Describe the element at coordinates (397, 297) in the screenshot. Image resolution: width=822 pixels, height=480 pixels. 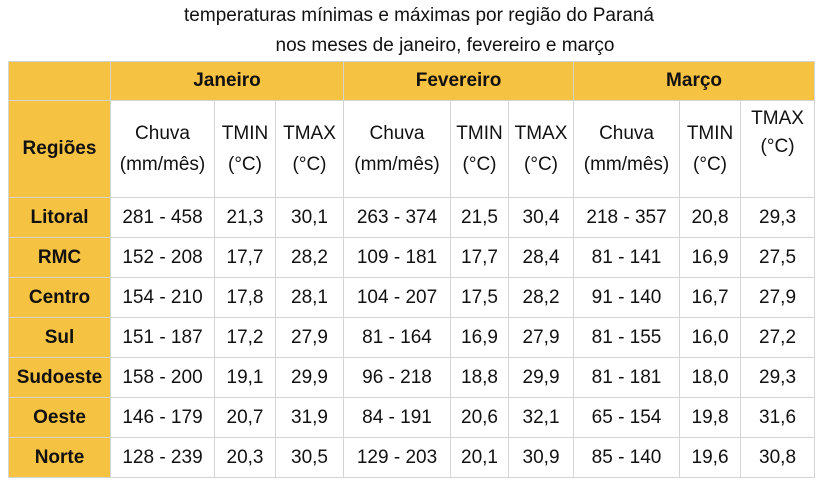
I see `value-cell: 104 - 207` at that location.